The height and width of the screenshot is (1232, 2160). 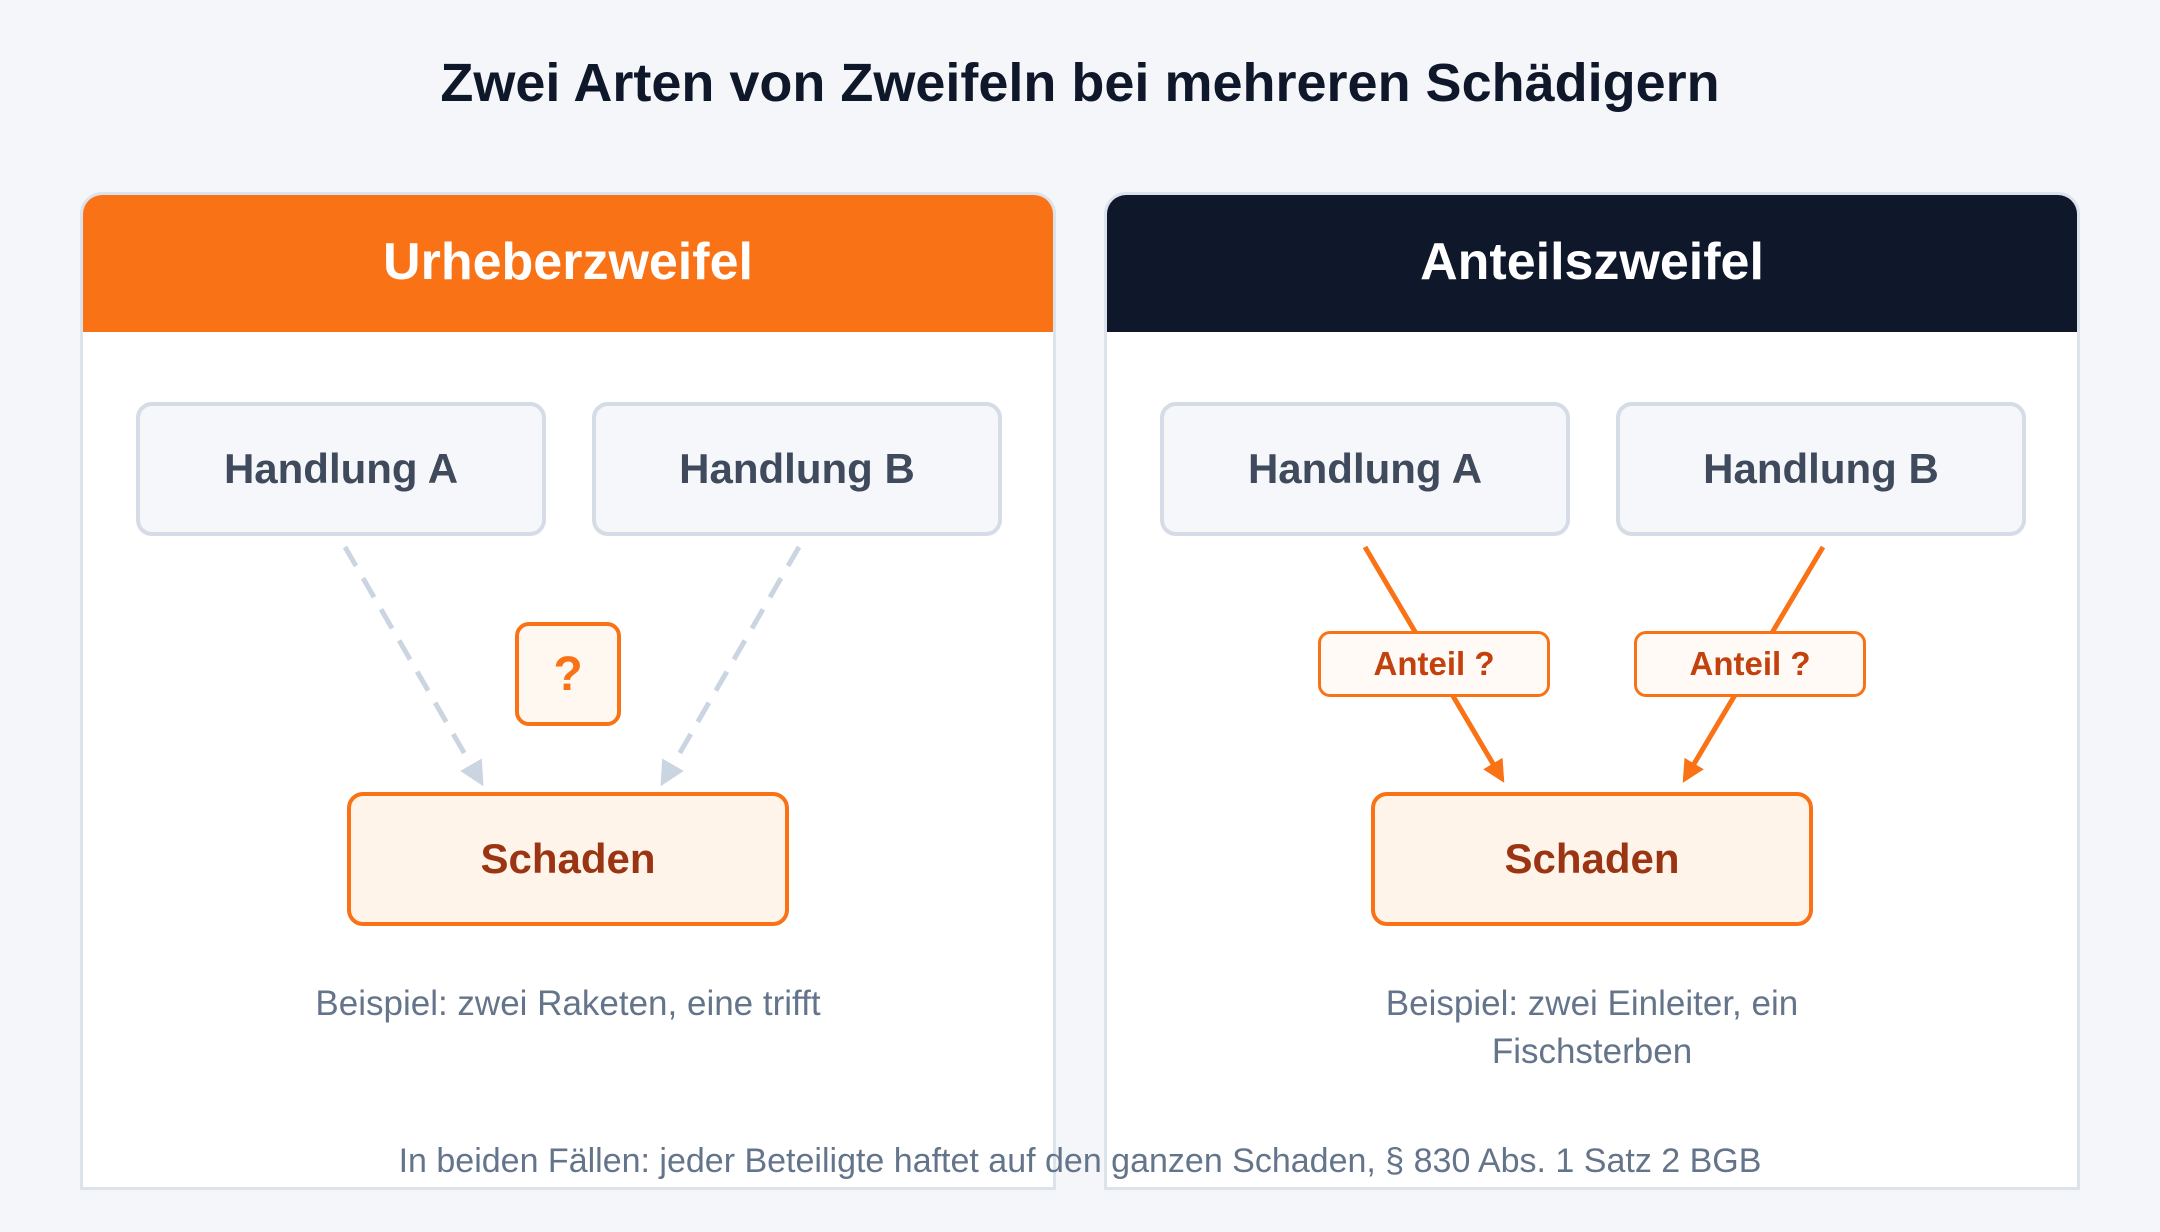 I want to click on question-mark-box: ?, so click(x=568, y=674).